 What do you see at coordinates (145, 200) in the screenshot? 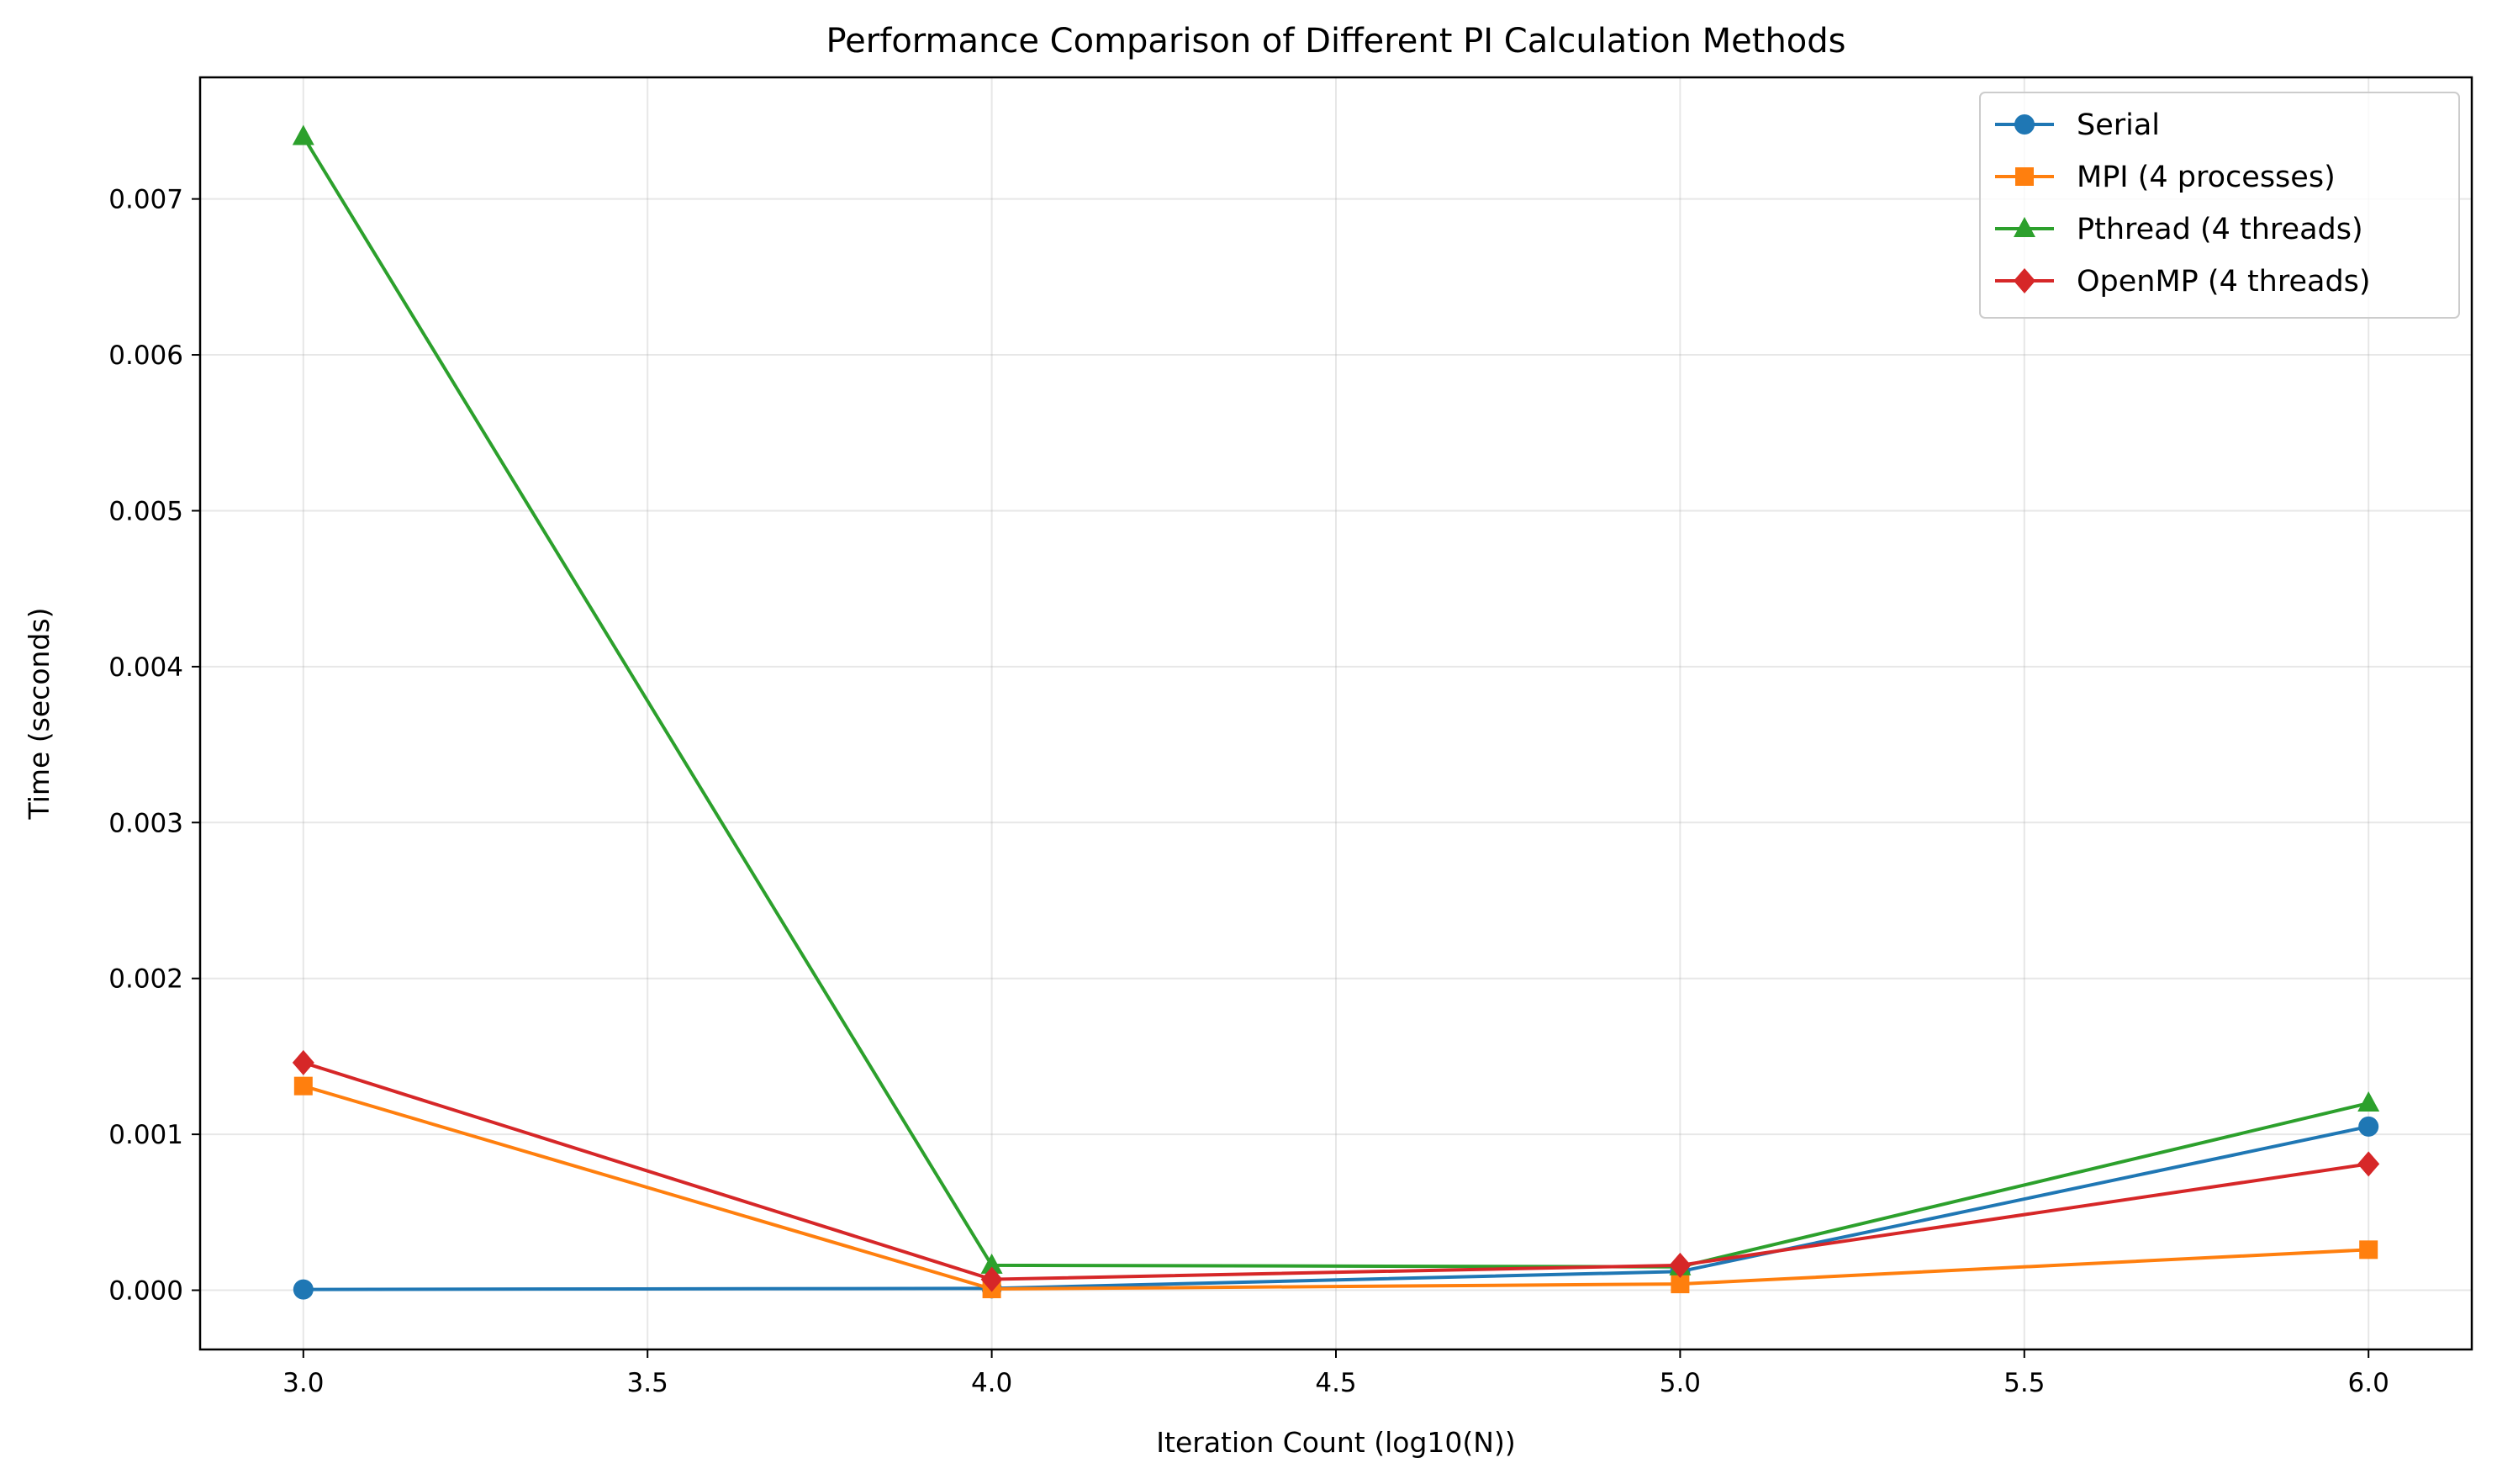
I see `y-tick-label: 0.007` at bounding box center [145, 200].